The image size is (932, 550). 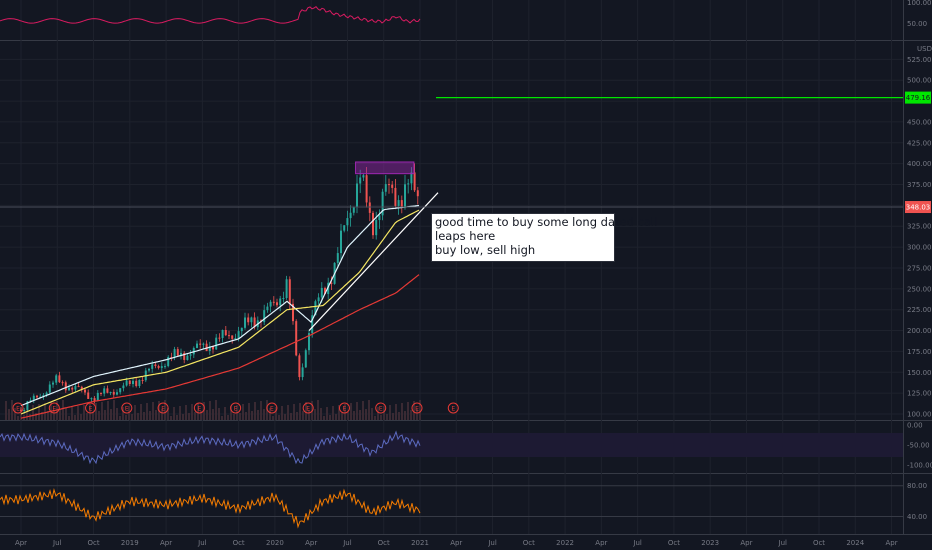 What do you see at coordinates (637, 543) in the screenshot?
I see `time-tick-label-17: Jul` at bounding box center [637, 543].